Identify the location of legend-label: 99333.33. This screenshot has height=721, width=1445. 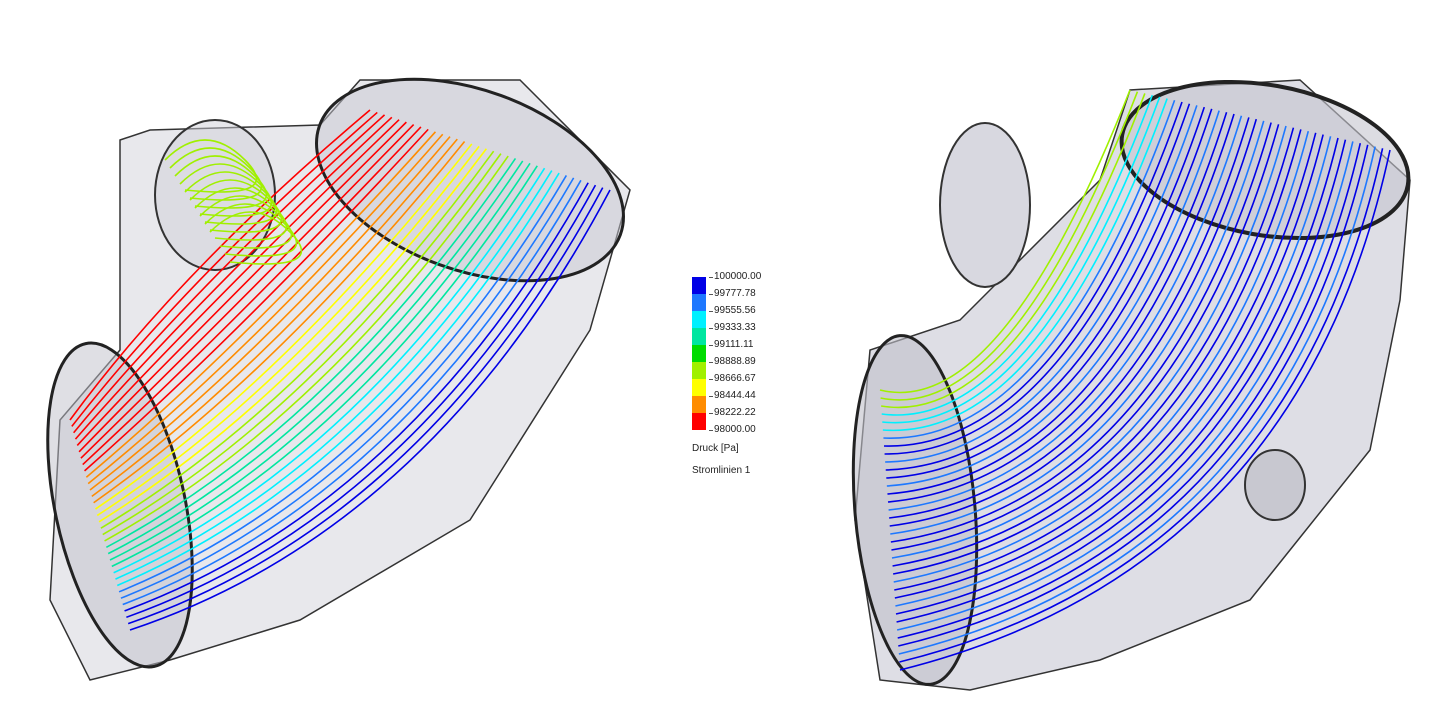
(735, 327).